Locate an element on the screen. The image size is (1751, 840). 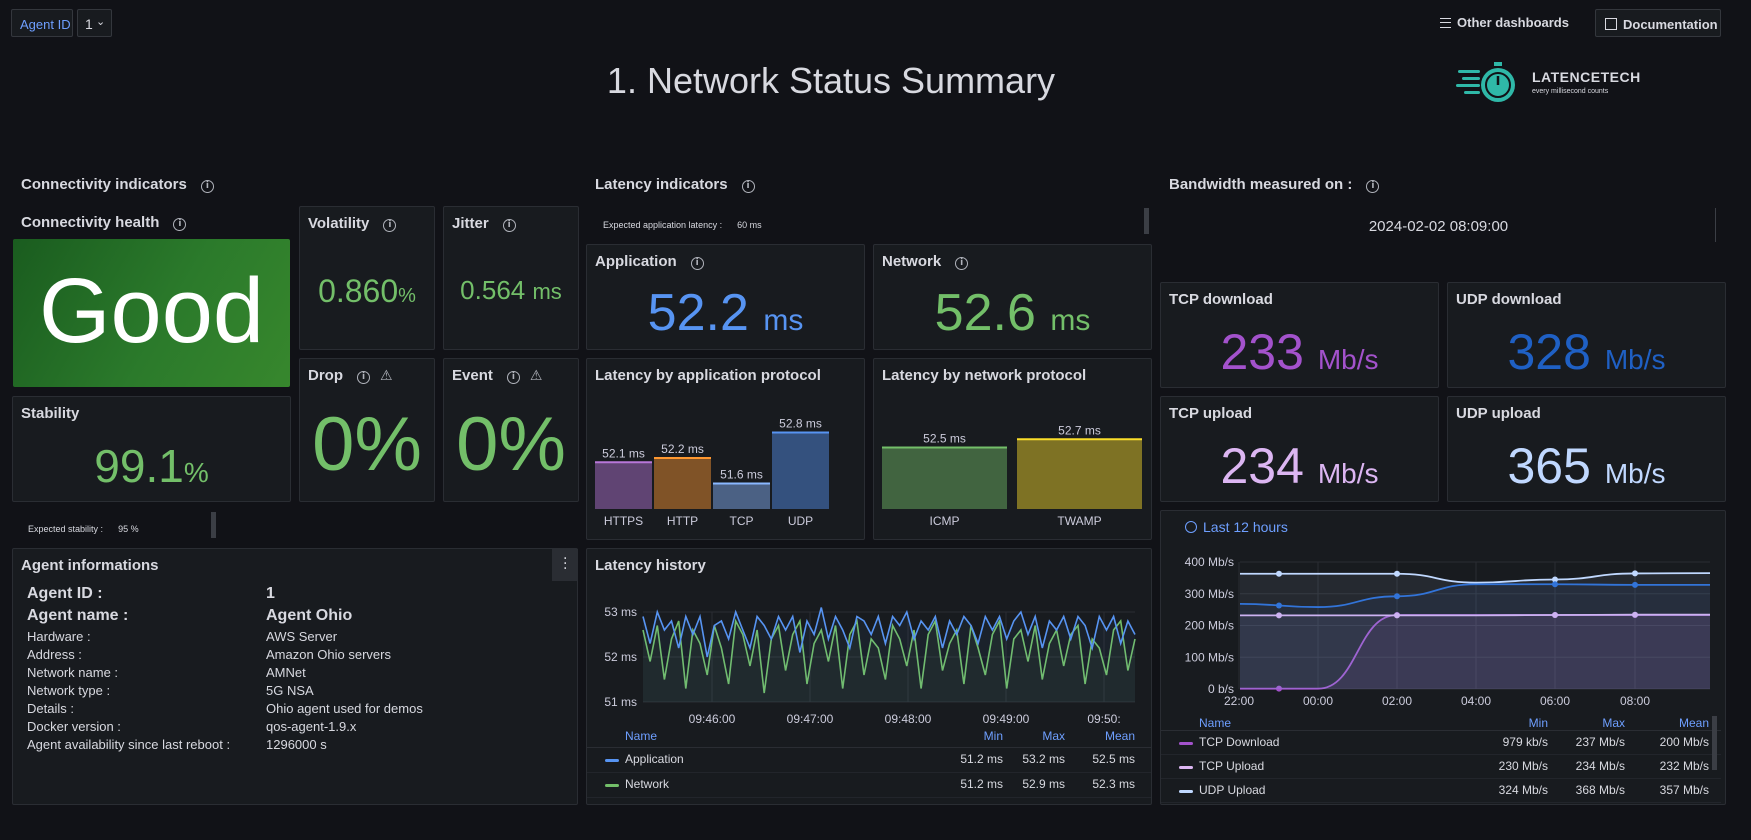
legend-max: 234 Mb/s is located at coordinates (1600, 765).